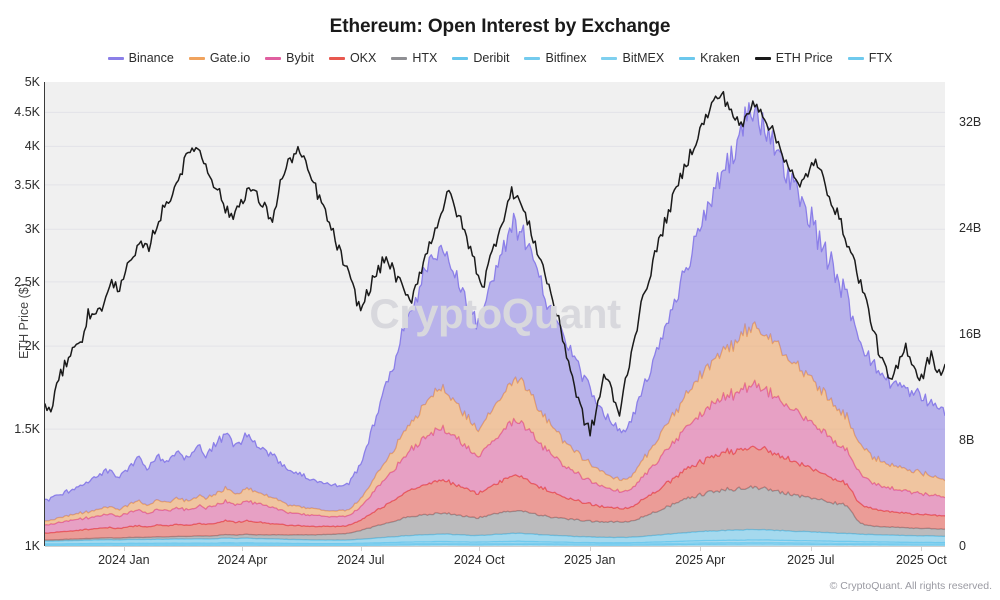 Image resolution: width=1000 pixels, height=600 pixels. I want to click on legend-label: Binance, so click(151, 58).